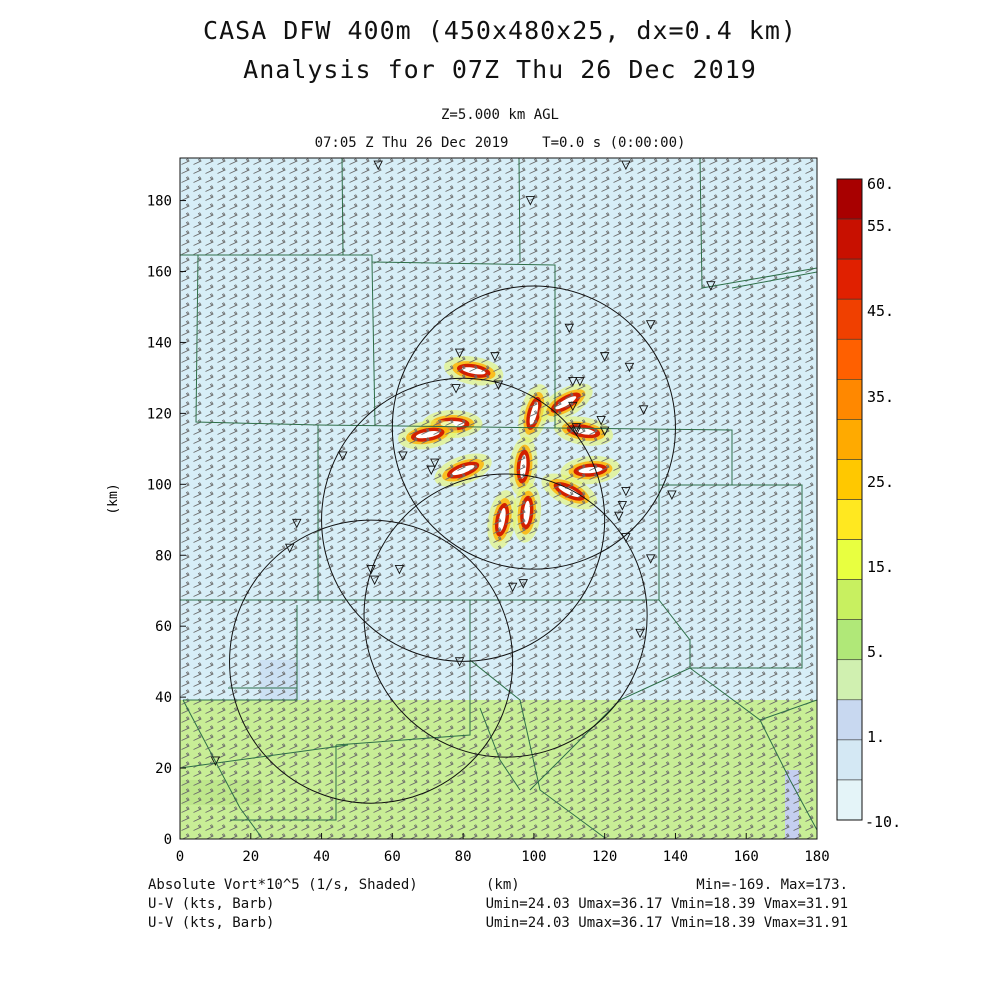  Describe the element at coordinates (883, 822) in the screenshot. I see `colorbar-label: -10.` at that location.